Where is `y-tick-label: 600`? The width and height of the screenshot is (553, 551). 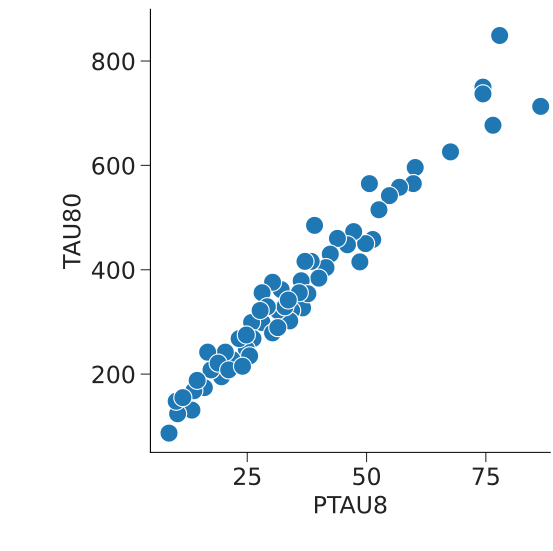 y-tick-label: 600 is located at coordinates (113, 165).